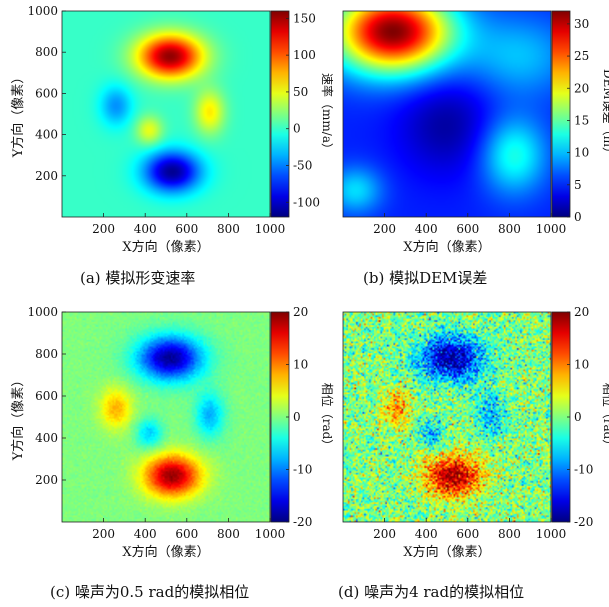  I want to click on colorbar-tick-label: -50, so click(302, 166).